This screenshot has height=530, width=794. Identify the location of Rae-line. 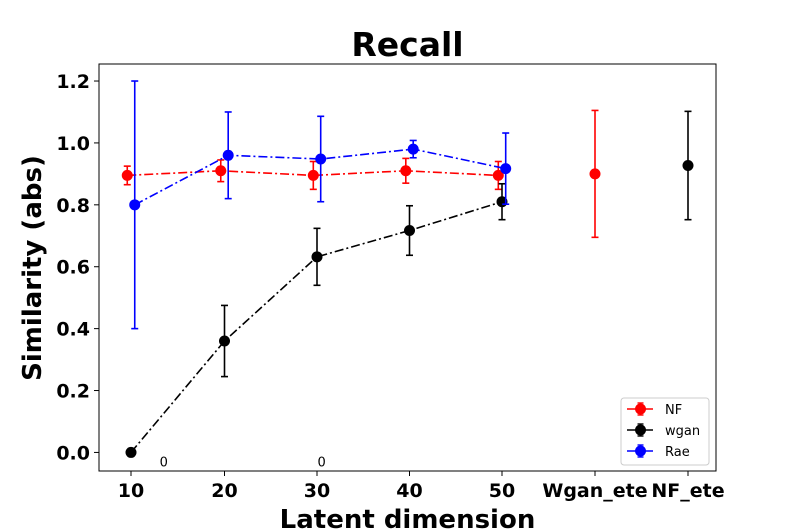
(320, 177).